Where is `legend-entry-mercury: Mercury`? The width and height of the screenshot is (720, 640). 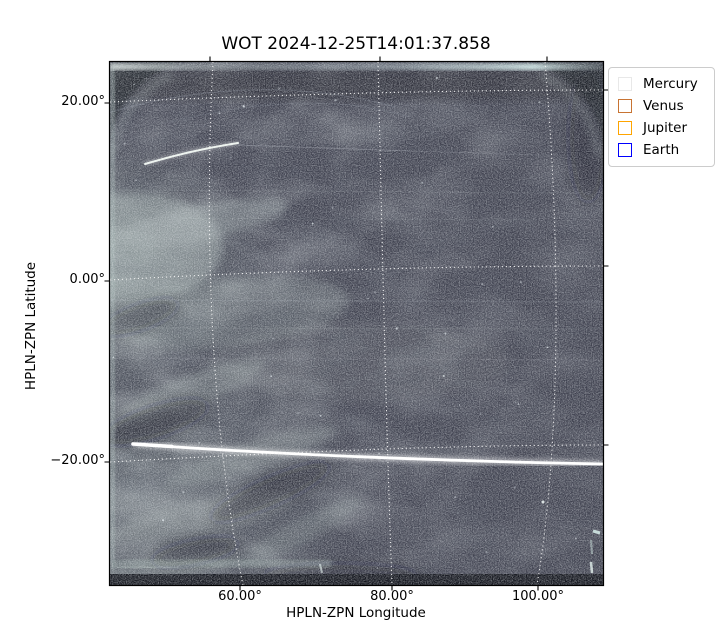
legend-entry-mercury: Mercury is located at coordinates (663, 84).